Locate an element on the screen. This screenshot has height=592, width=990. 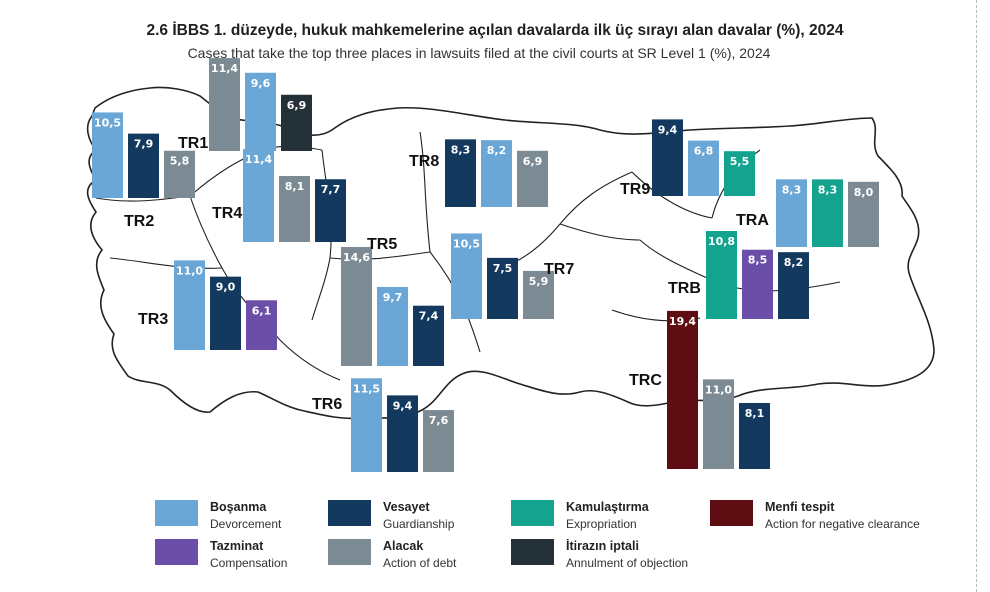
bar-value-label: 7,5 is located at coordinates (503, 268).